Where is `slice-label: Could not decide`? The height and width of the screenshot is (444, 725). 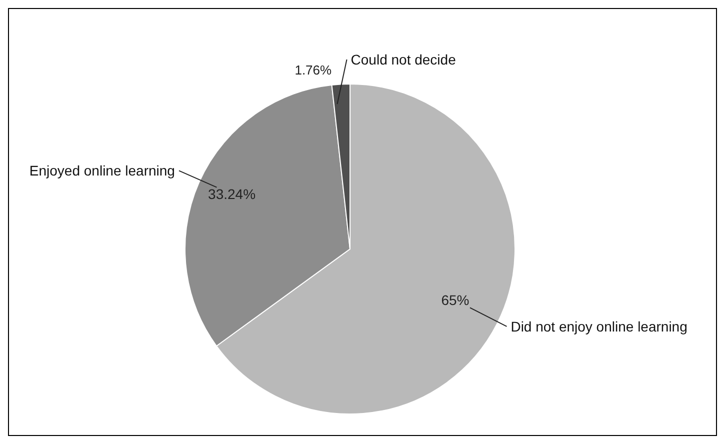
slice-label: Could not decide is located at coordinates (403, 59).